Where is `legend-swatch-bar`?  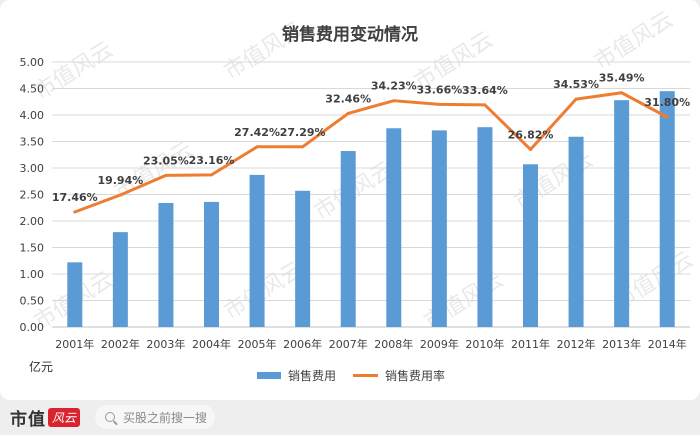 legend-swatch-bar is located at coordinates (269, 375).